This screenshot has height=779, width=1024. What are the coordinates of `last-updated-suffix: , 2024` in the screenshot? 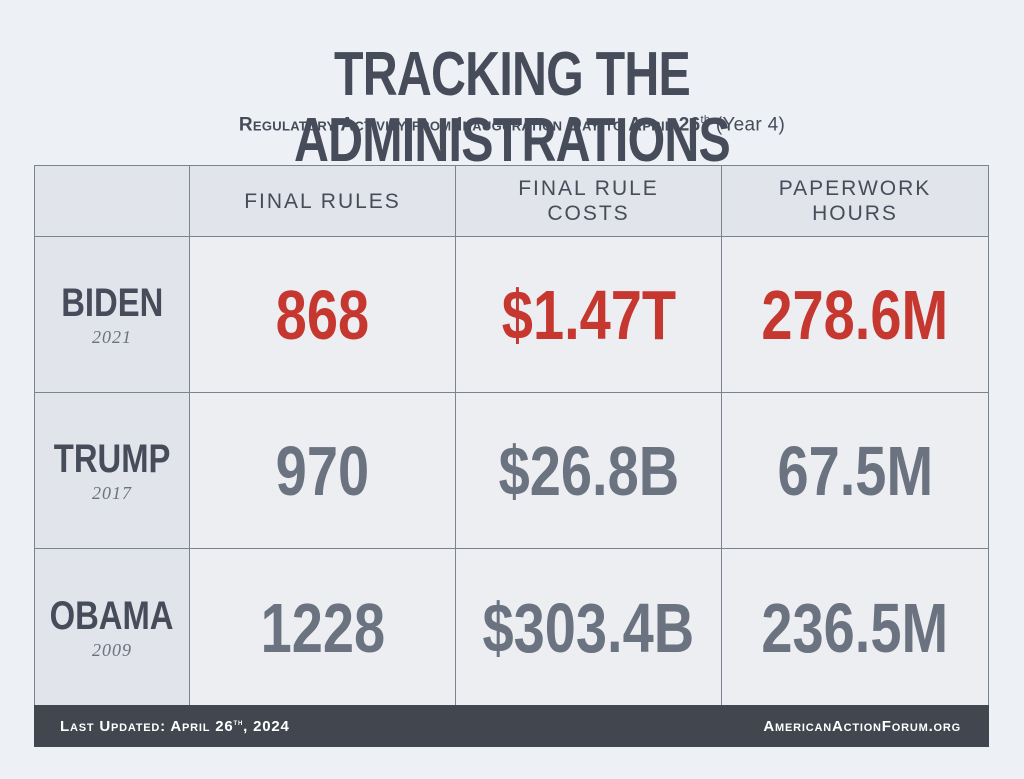 It's located at (266, 726).